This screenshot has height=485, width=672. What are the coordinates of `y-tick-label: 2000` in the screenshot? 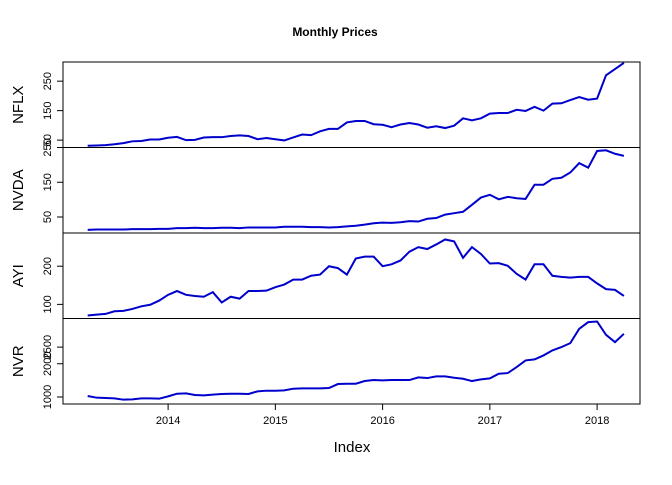 It's located at (48, 364).